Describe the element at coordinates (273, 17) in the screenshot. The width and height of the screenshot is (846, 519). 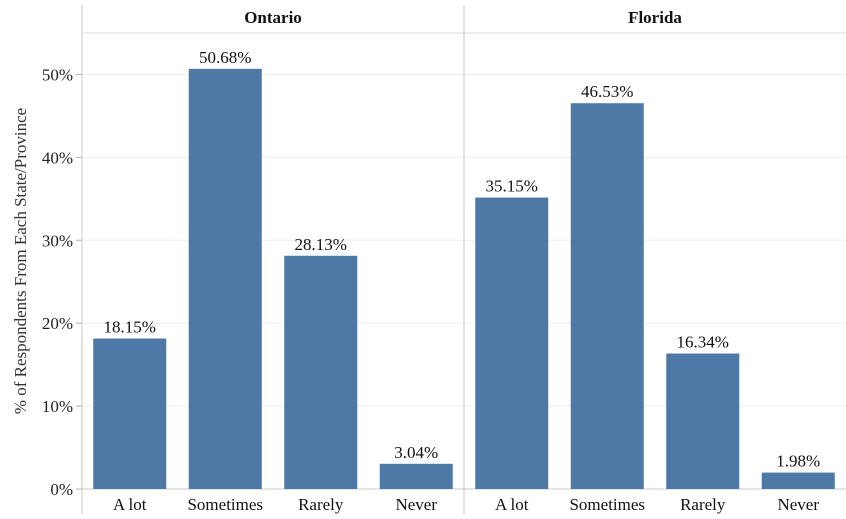
I see `panel-title: Ontario` at that location.